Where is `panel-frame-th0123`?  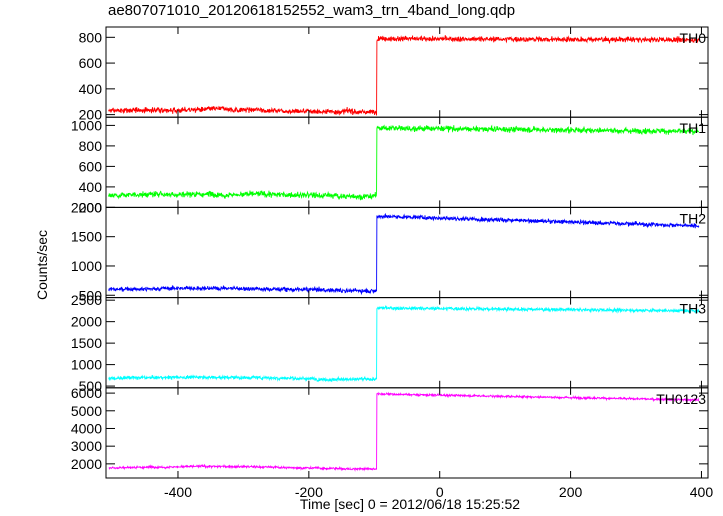
panel-frame-th0123 is located at coordinates (407, 433).